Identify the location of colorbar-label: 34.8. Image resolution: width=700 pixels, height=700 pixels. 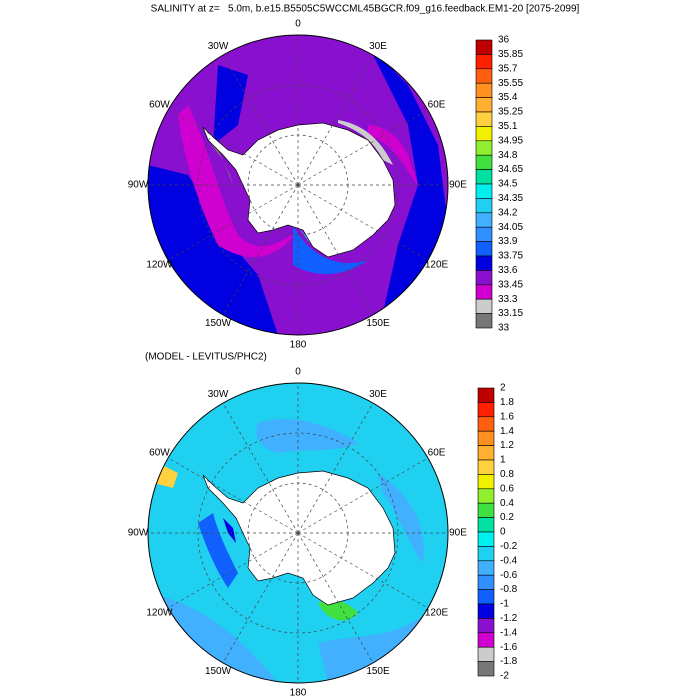
(508, 155).